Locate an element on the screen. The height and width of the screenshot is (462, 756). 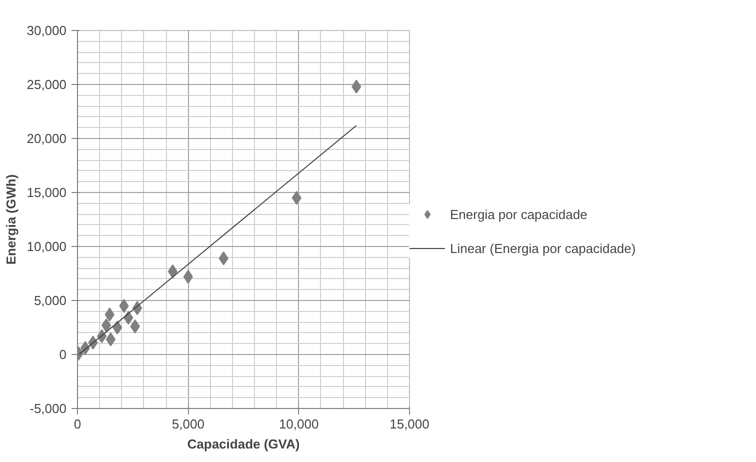
y-tick-label: 0 is located at coordinates (63, 354).